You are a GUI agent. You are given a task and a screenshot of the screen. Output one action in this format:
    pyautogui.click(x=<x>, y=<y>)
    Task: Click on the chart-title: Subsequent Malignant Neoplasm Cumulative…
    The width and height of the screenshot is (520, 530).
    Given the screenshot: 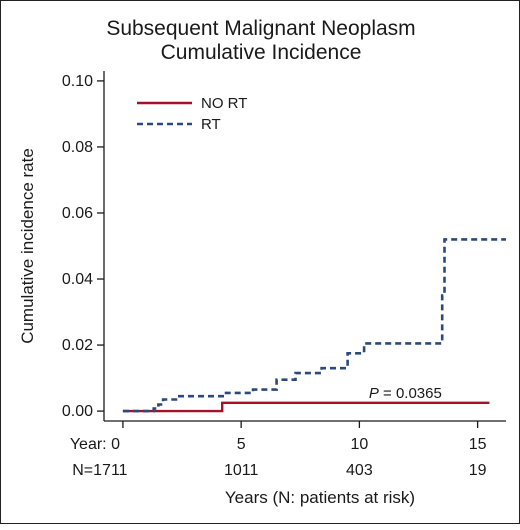 What is the action you would take?
    pyautogui.click(x=260, y=40)
    